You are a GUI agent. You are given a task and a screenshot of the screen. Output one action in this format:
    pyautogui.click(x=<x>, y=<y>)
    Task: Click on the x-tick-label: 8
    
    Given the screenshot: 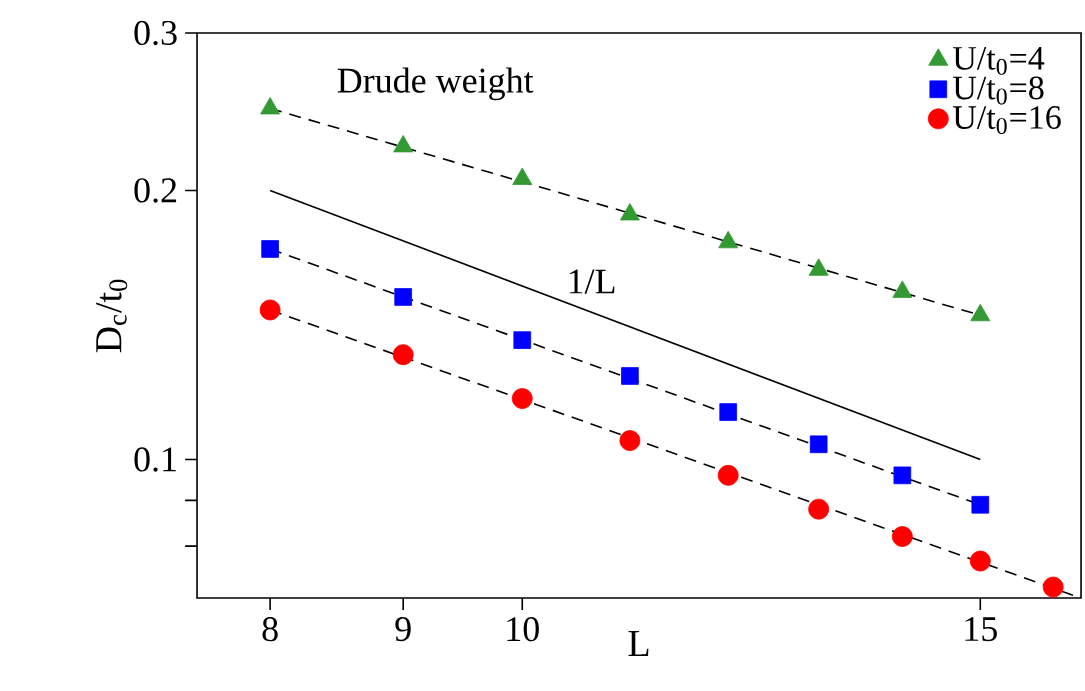 What is the action you would take?
    pyautogui.click(x=270, y=629)
    